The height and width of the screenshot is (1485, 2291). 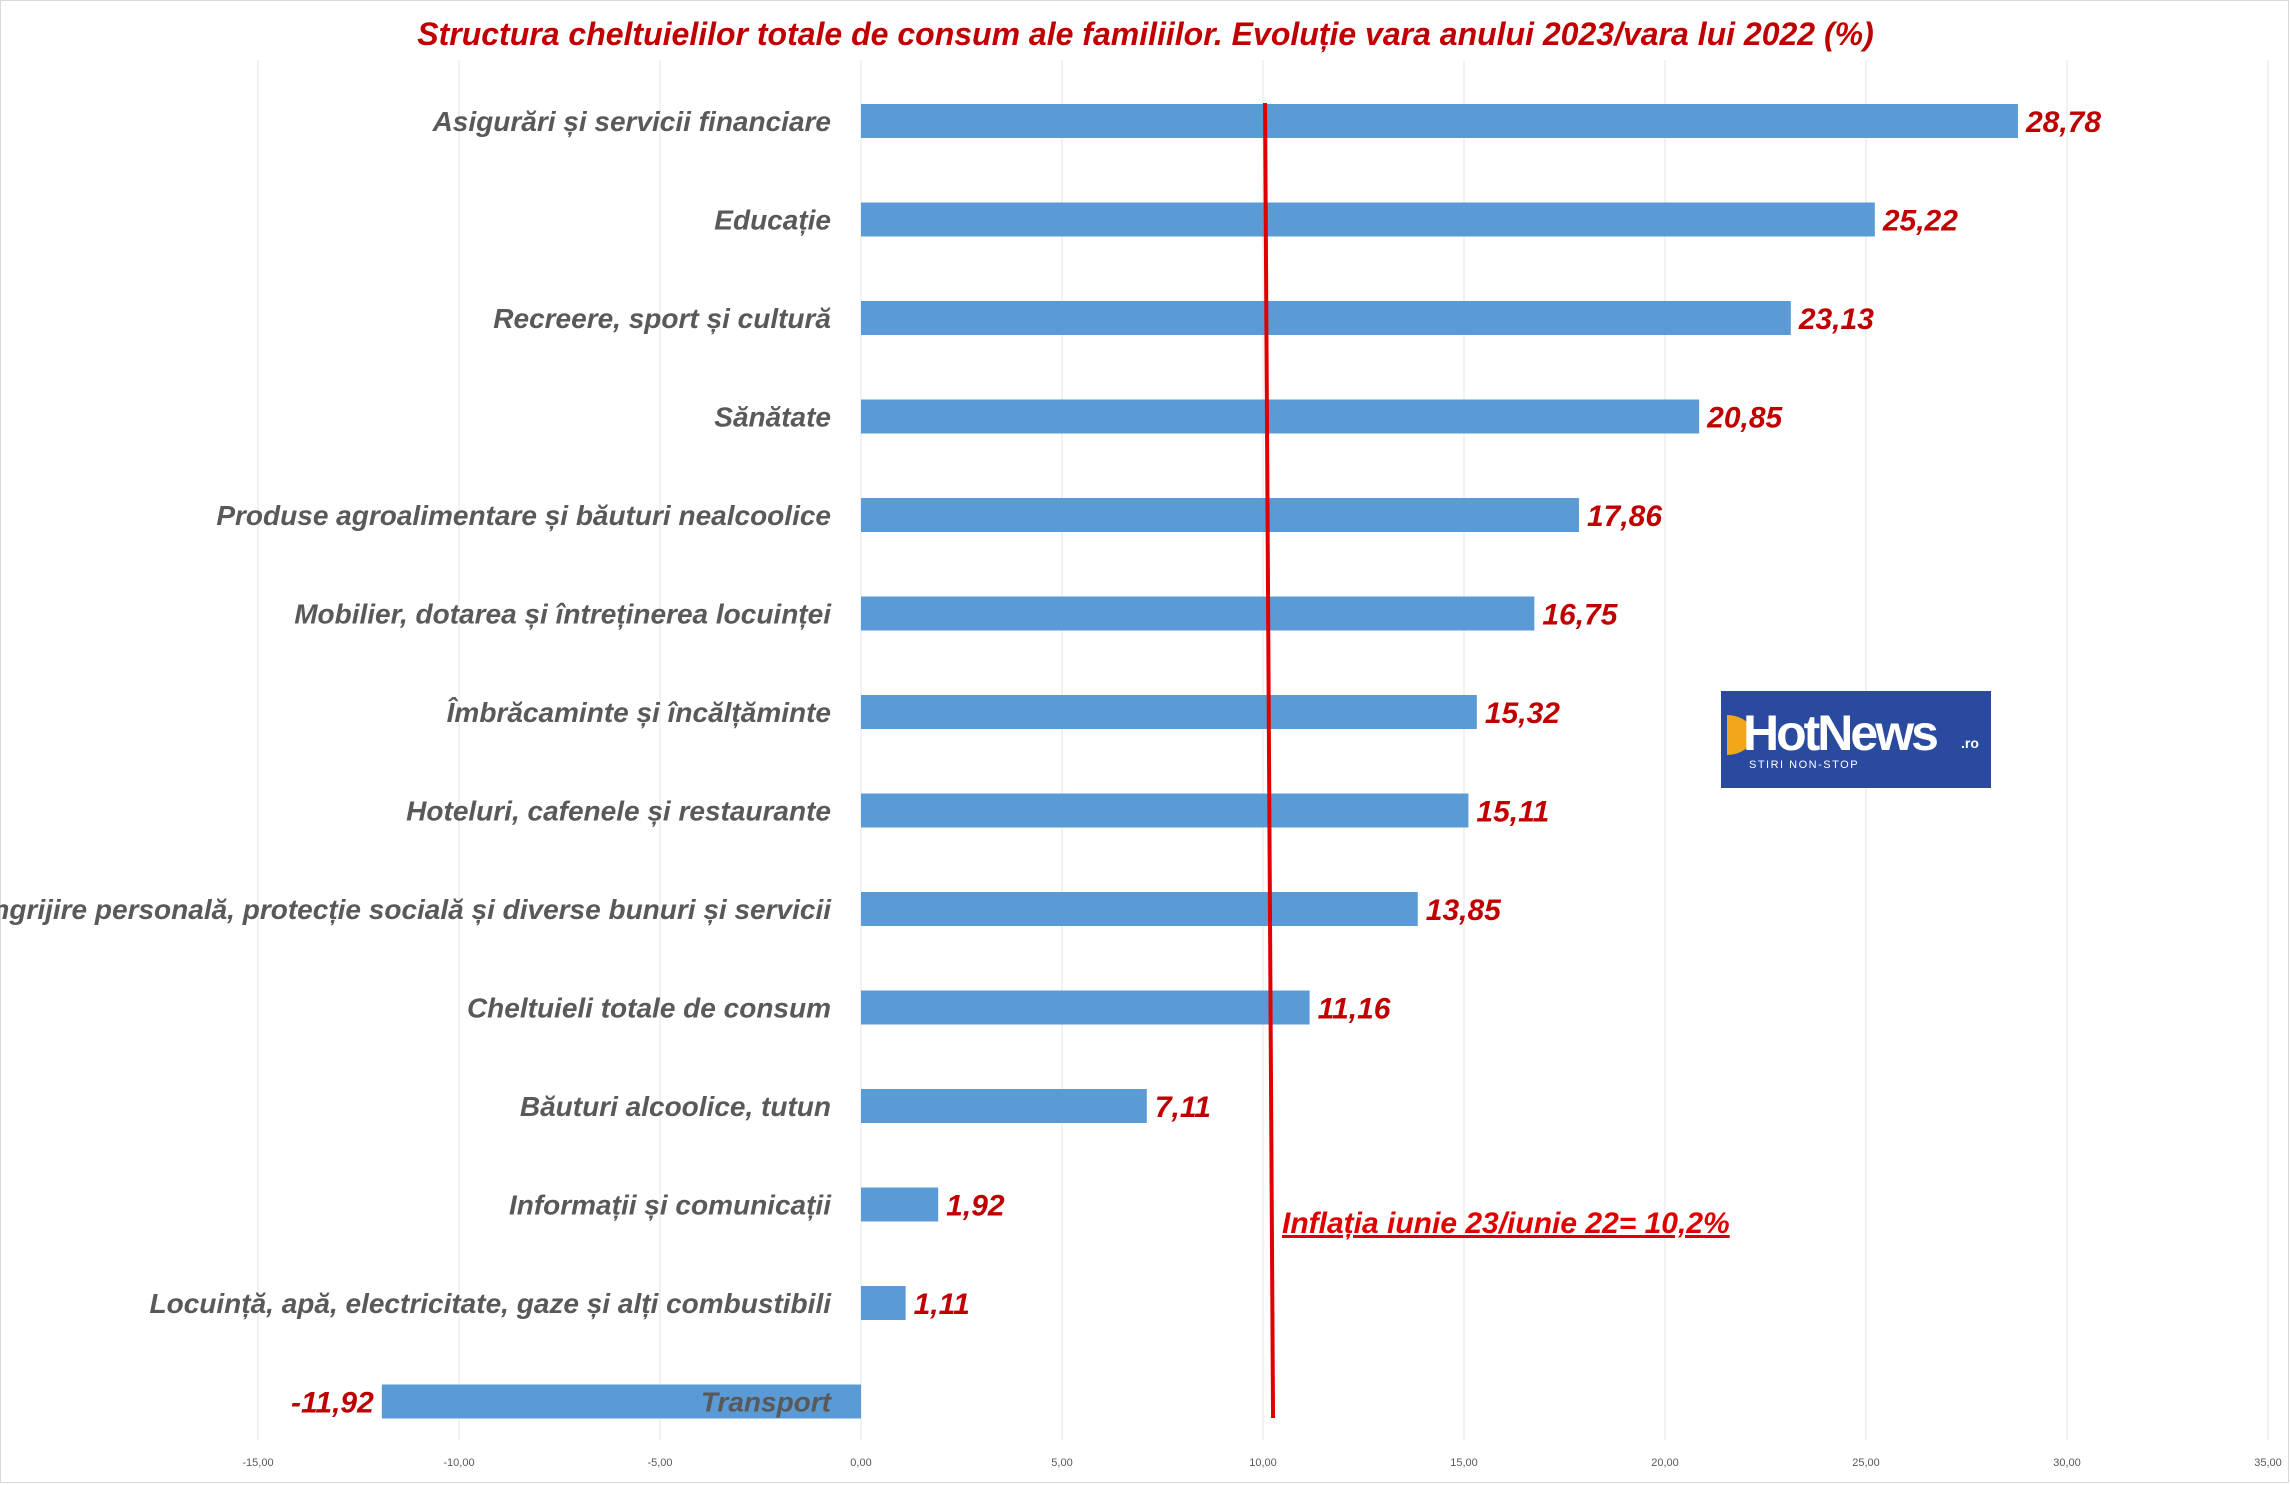 I want to click on inflation-reference-line, so click(x=1269, y=760).